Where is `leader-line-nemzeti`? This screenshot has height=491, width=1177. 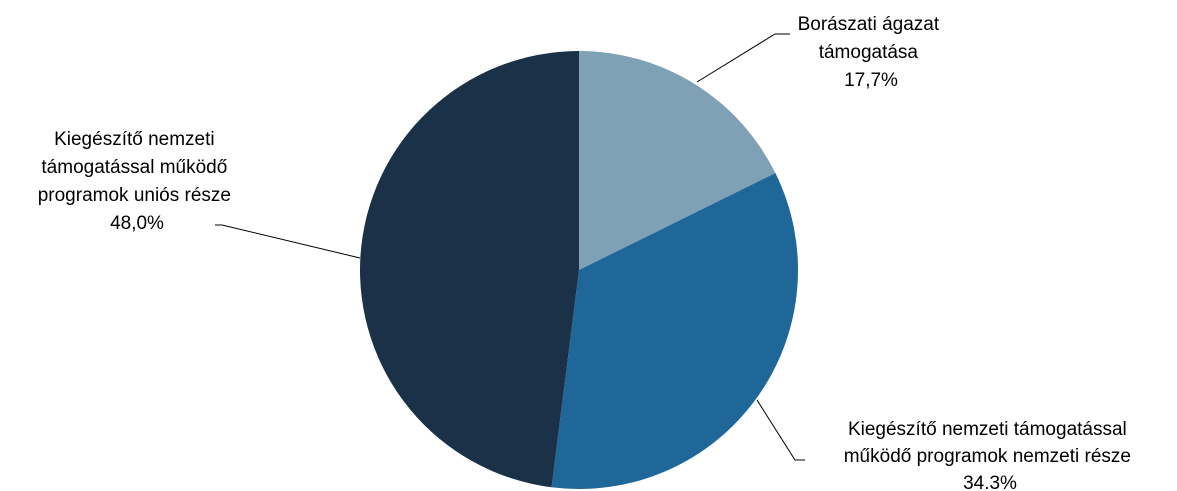
leader-line-nemzeti is located at coordinates (780, 430).